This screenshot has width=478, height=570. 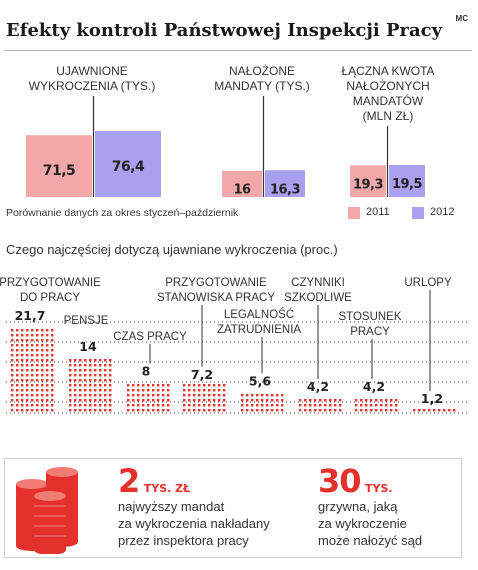 I want to click on category-label-line: SZKODLIWE, so click(x=318, y=298).